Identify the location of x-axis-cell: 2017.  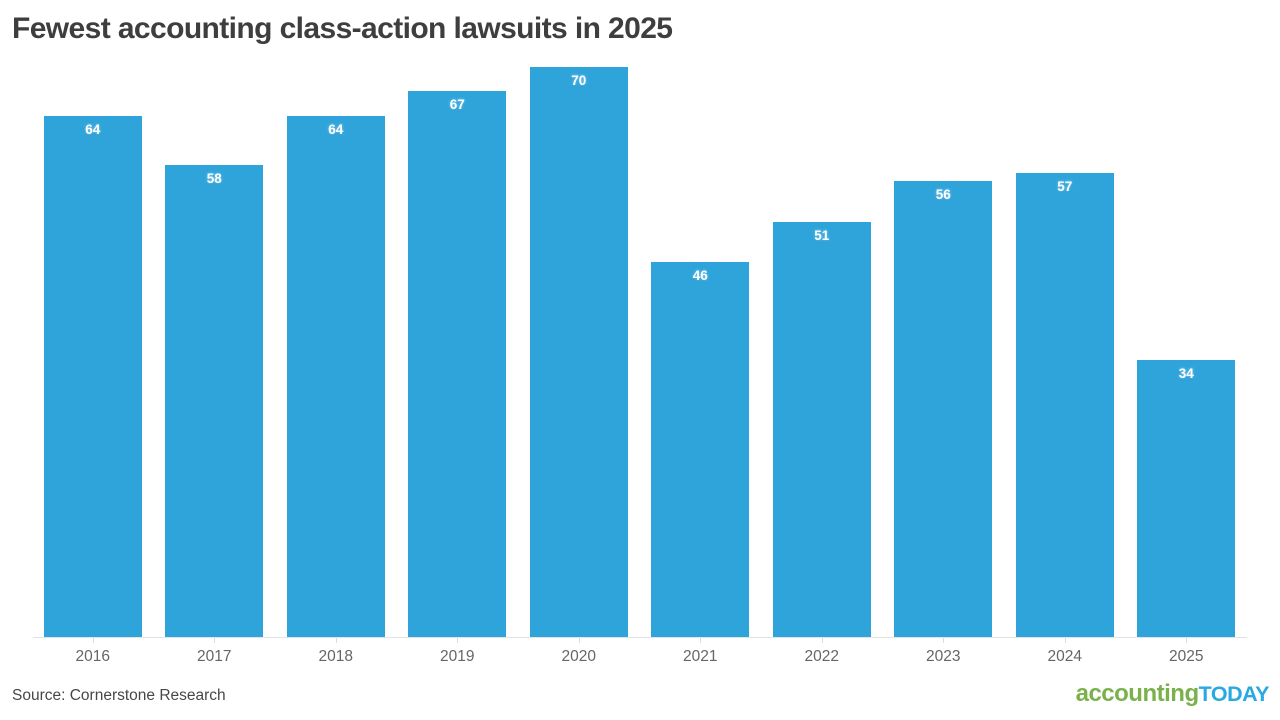
(215, 652).